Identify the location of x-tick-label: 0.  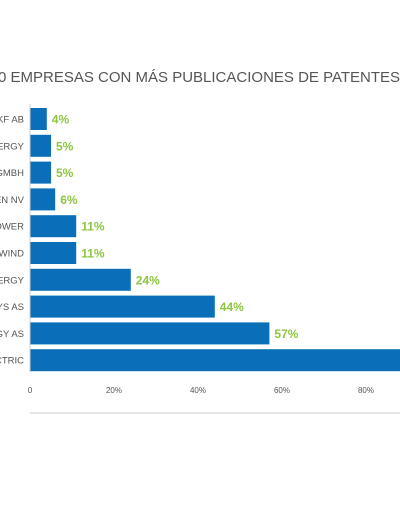
(30, 390).